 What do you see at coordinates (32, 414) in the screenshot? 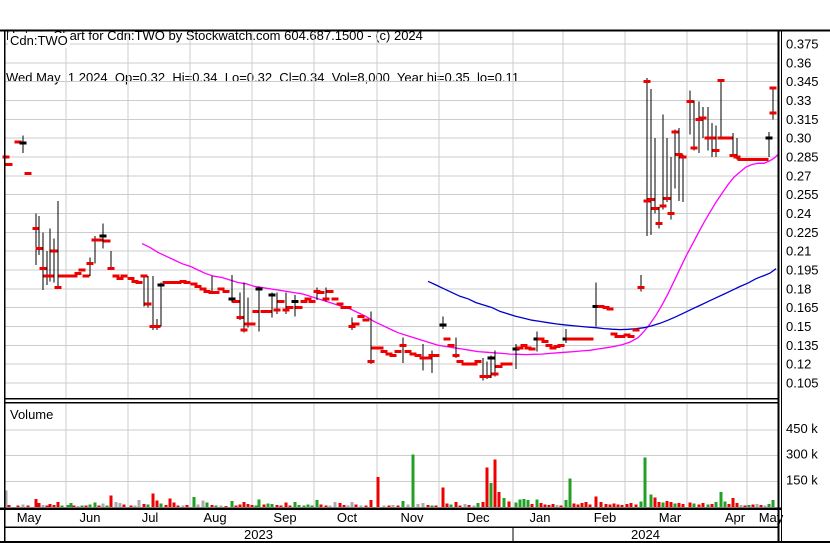
I see `volume-pane-label: Volume` at bounding box center [32, 414].